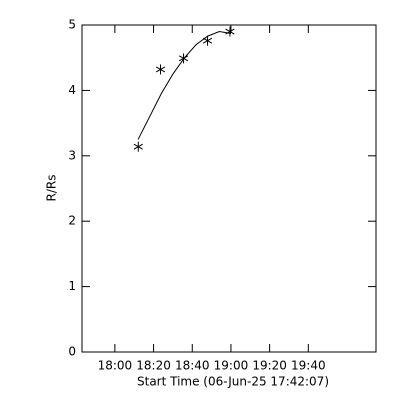  Describe the element at coordinates (269, 366) in the screenshot. I see `x-tick-label: 19:20` at that location.